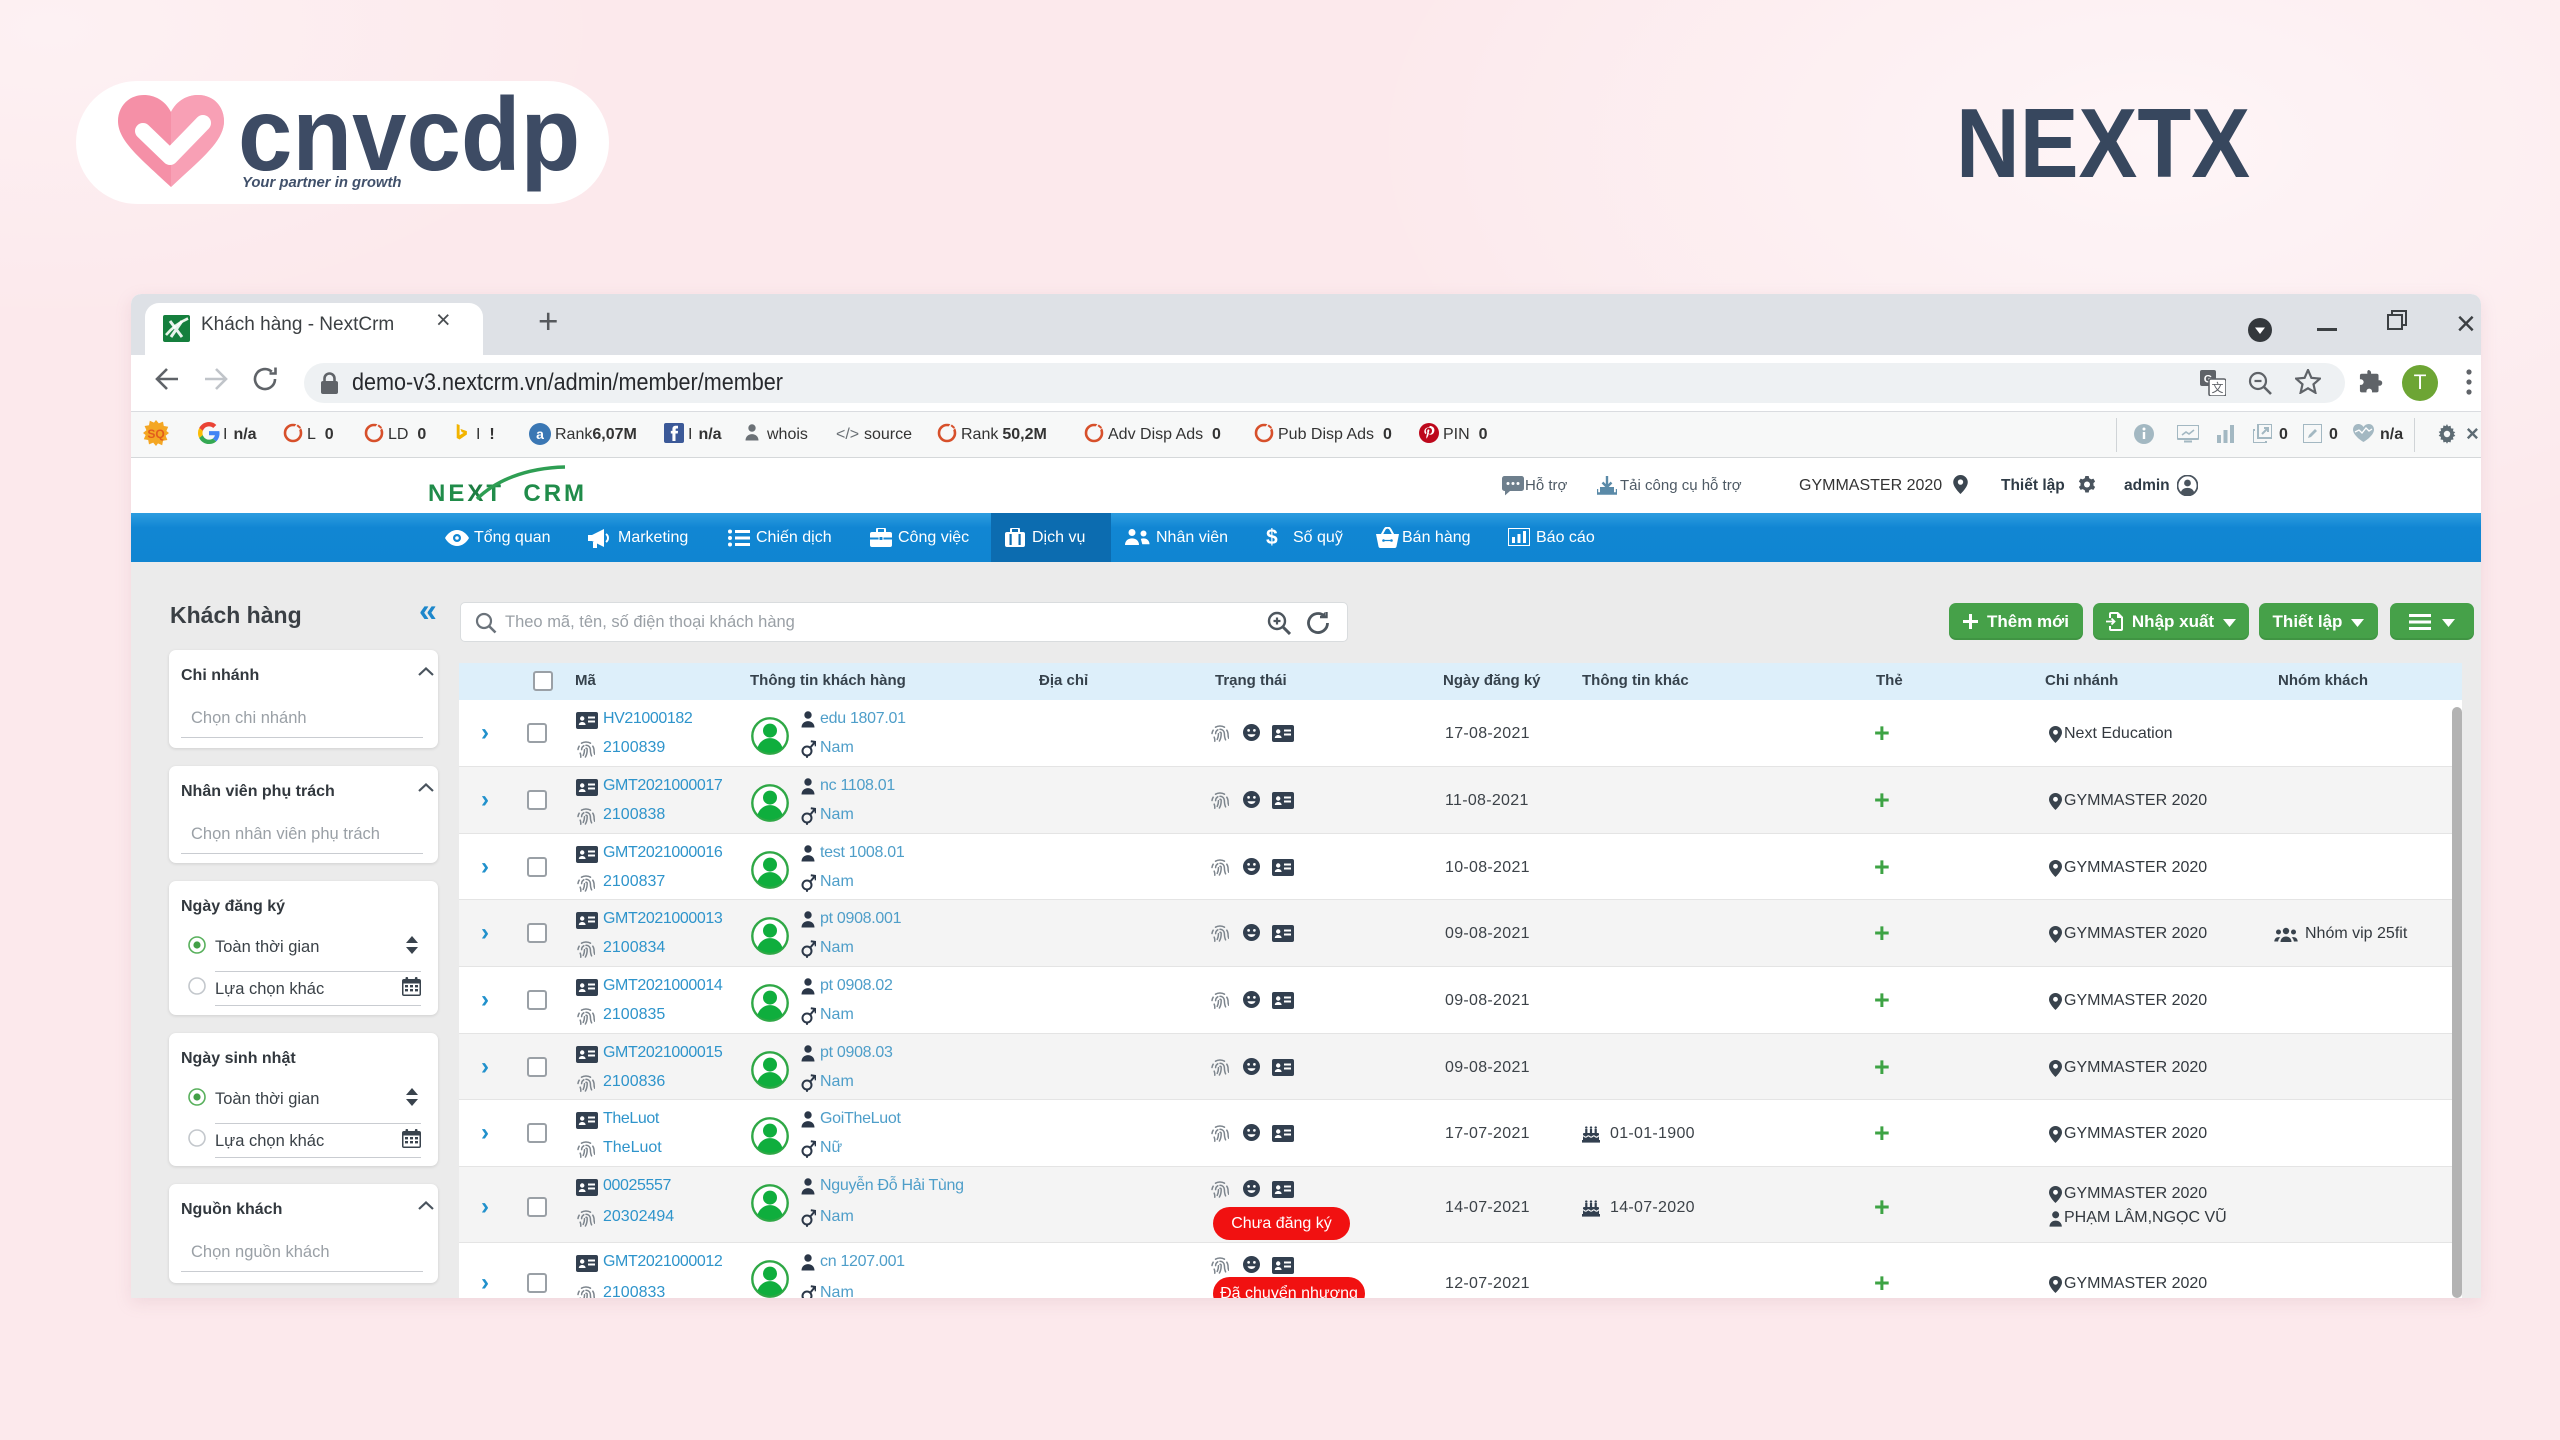 This screenshot has width=2560, height=1440. I want to click on svg-text: 文, so click(2217, 387).